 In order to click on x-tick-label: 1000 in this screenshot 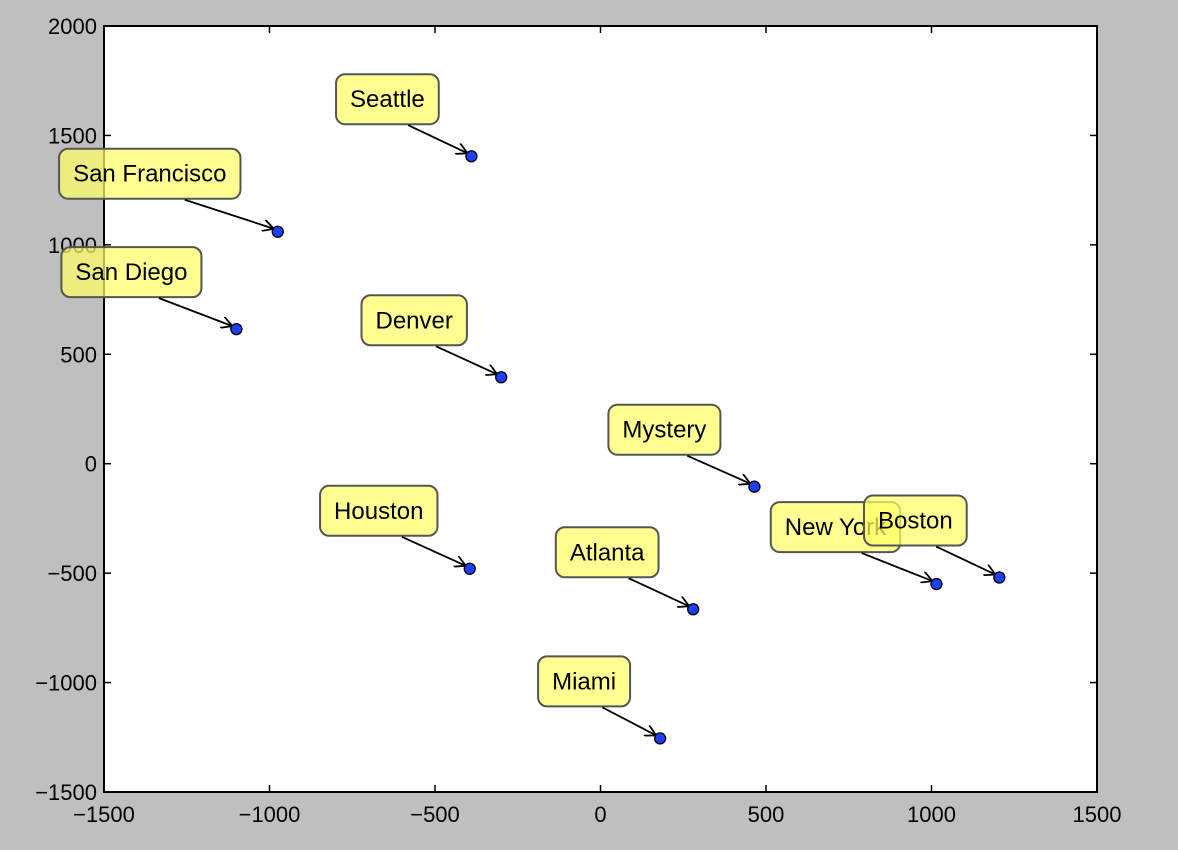, I will do `click(931, 814)`.